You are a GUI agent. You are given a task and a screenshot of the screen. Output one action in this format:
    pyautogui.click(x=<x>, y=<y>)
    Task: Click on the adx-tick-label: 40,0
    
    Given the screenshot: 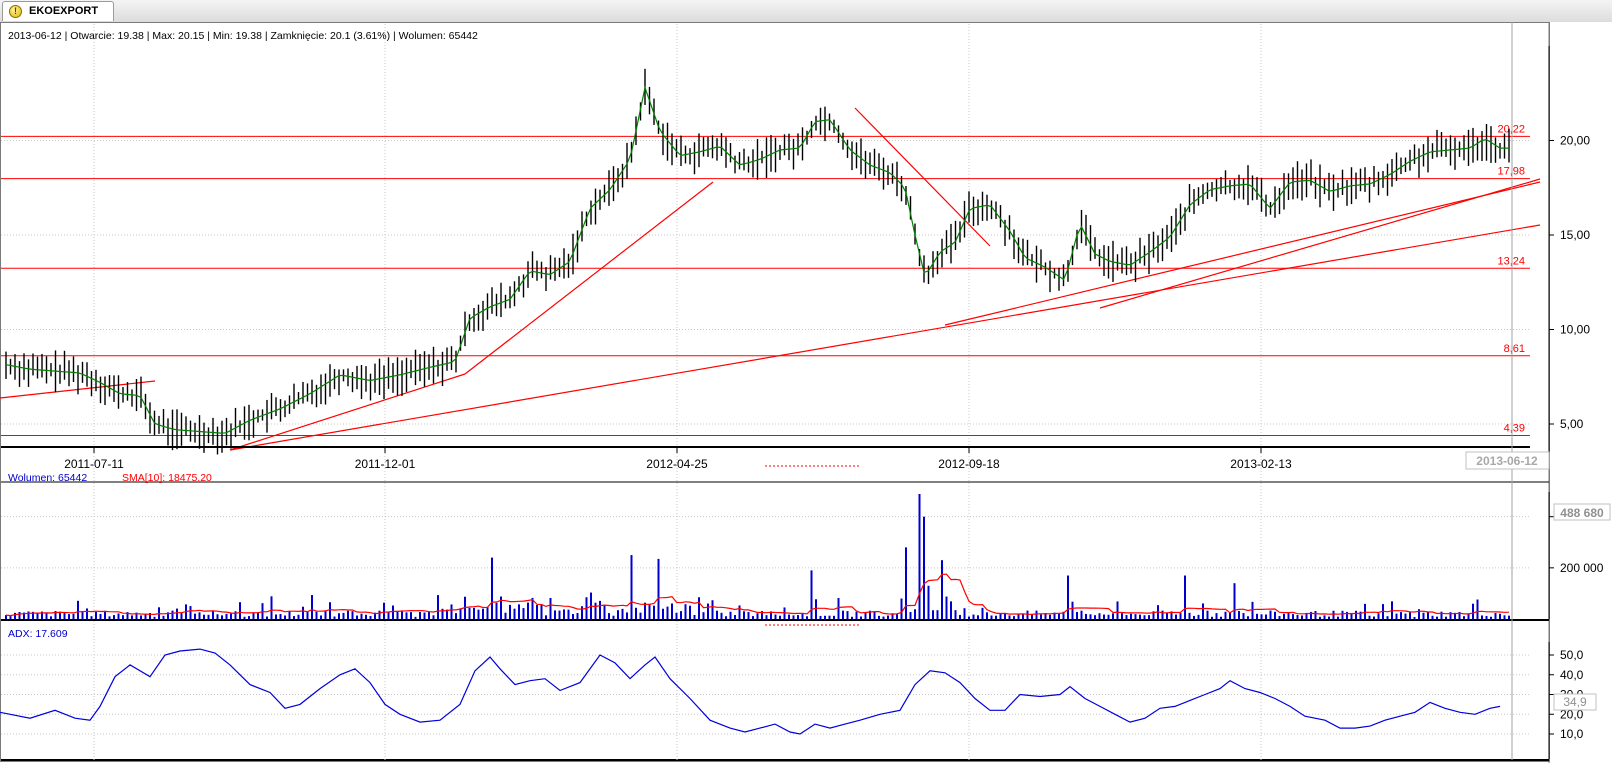 What is the action you would take?
    pyautogui.click(x=1572, y=675)
    